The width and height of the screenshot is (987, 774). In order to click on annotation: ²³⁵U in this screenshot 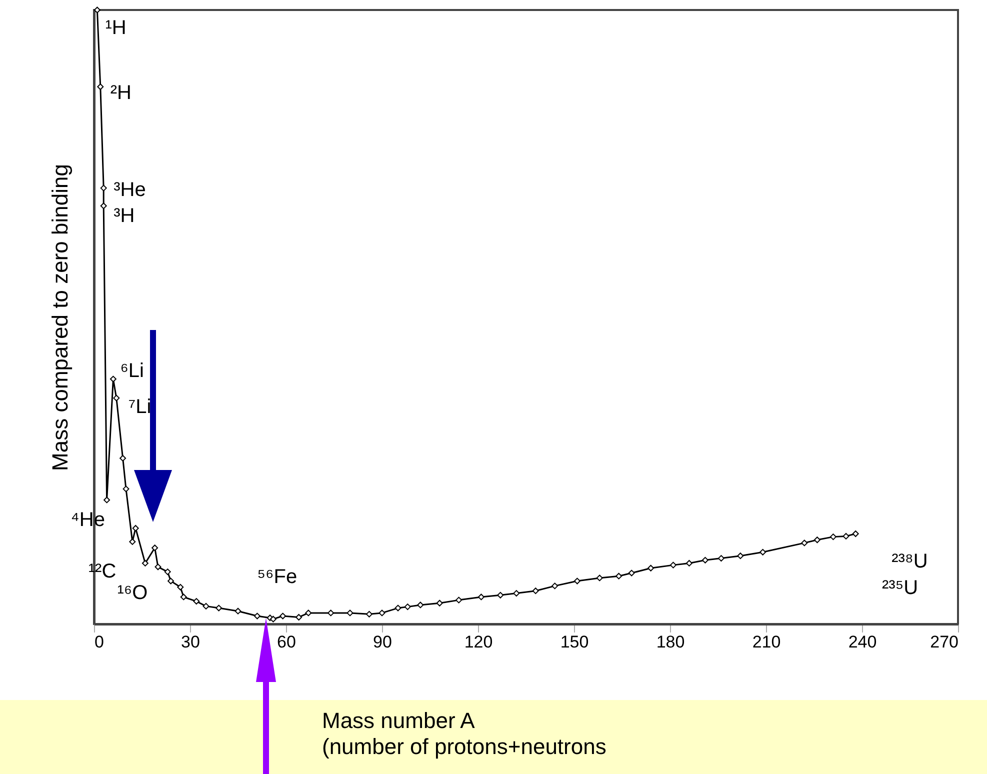, I will do `click(900, 588)`.